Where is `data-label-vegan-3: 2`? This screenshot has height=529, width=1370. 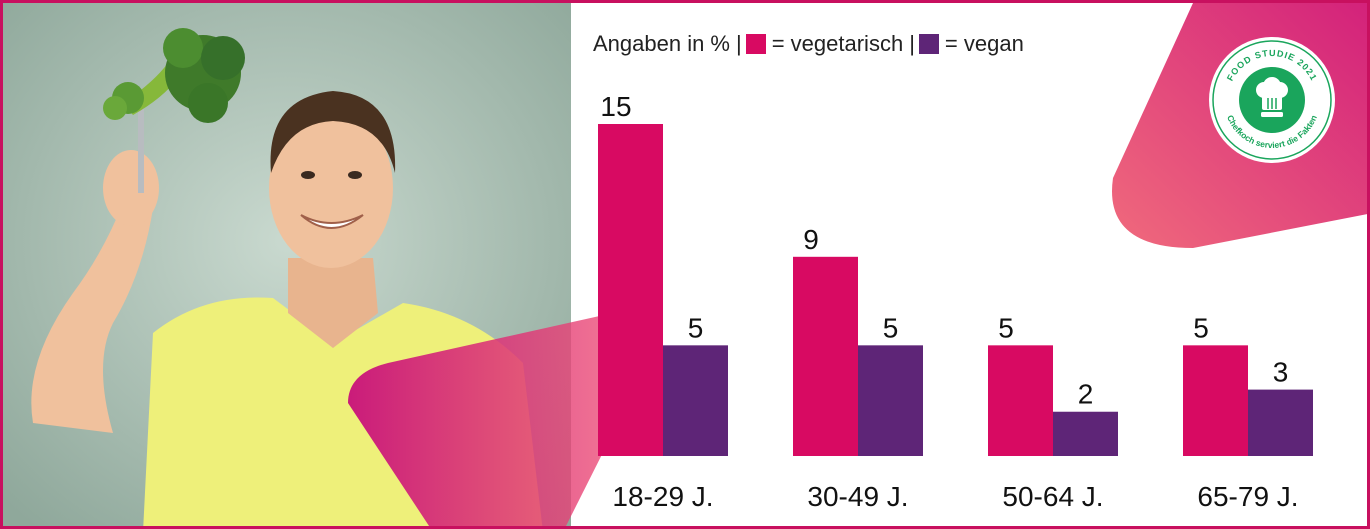 data-label-vegan-3: 2 is located at coordinates (1086, 394).